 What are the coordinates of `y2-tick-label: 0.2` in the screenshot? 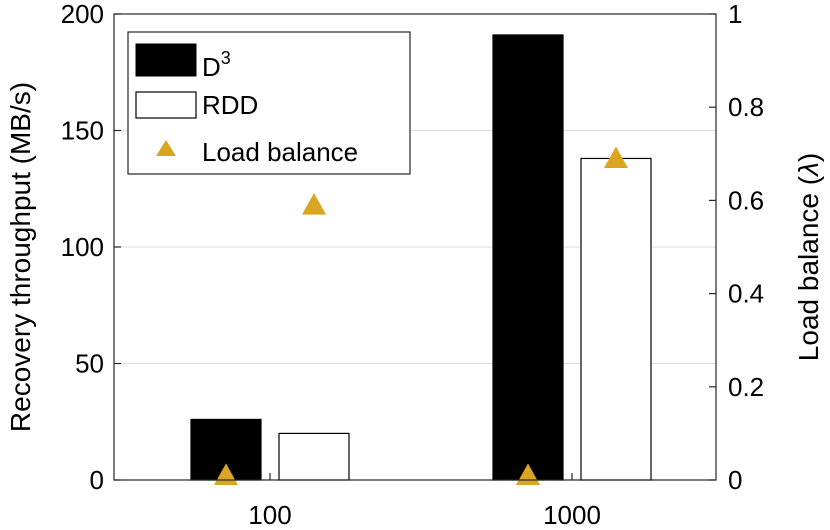 It's located at (746, 387).